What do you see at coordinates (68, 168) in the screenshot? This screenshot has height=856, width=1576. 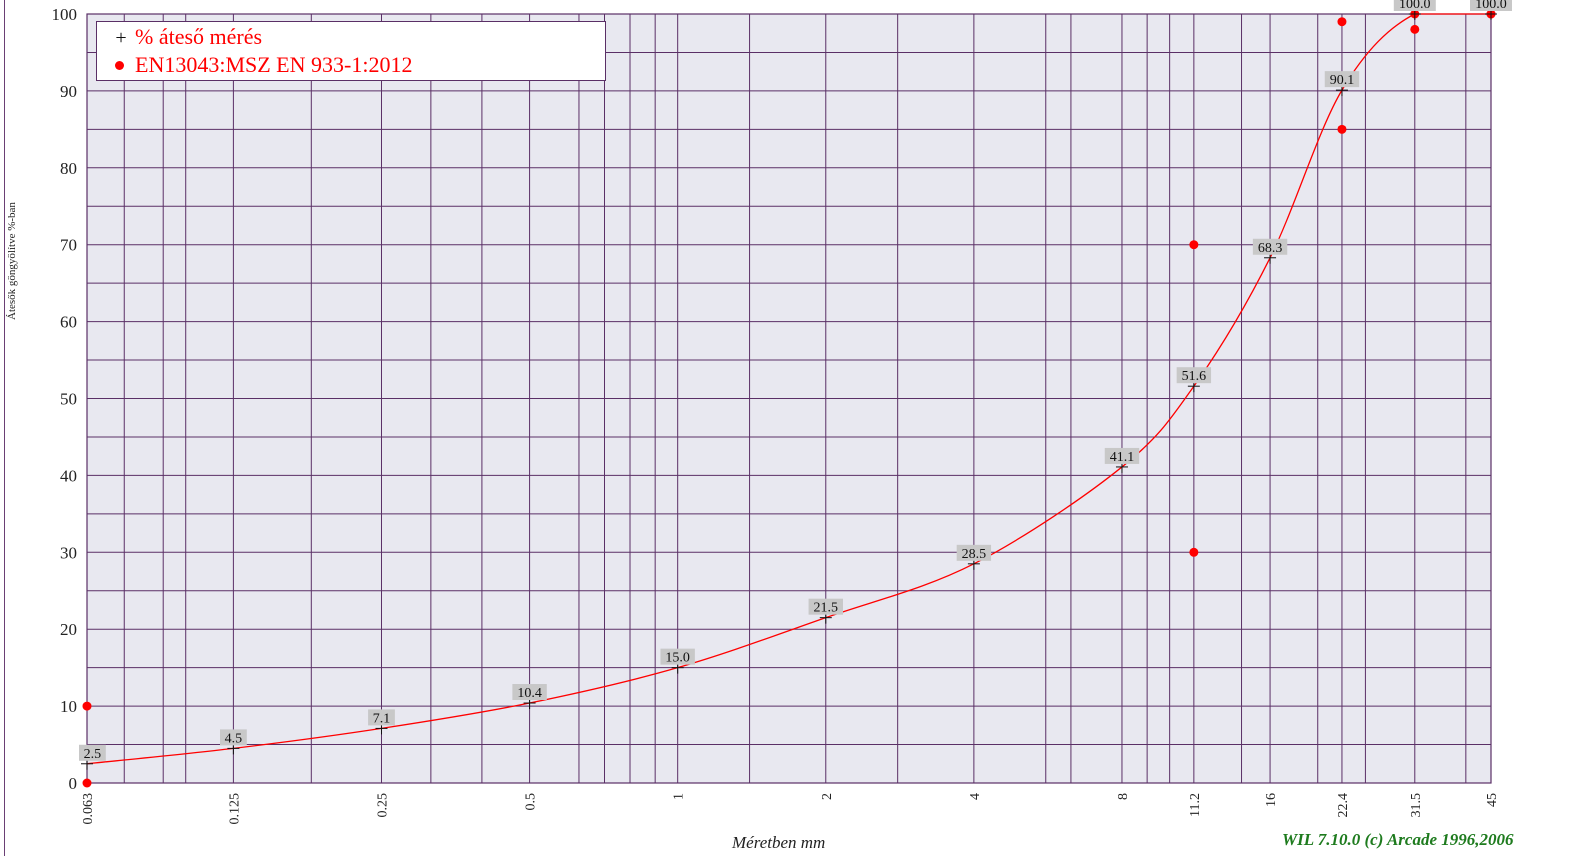 I see `y-tick-label: 80` at bounding box center [68, 168].